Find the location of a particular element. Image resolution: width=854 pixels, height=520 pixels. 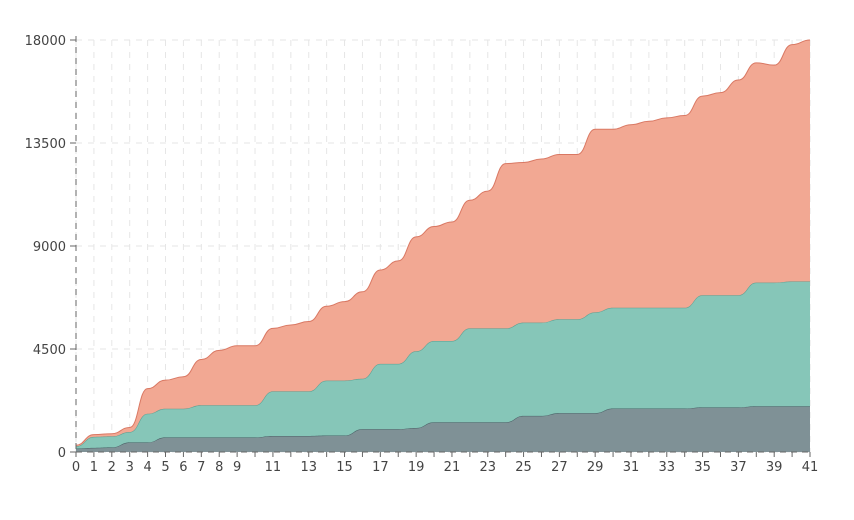

y-tick-label: 0 is located at coordinates (62, 453).